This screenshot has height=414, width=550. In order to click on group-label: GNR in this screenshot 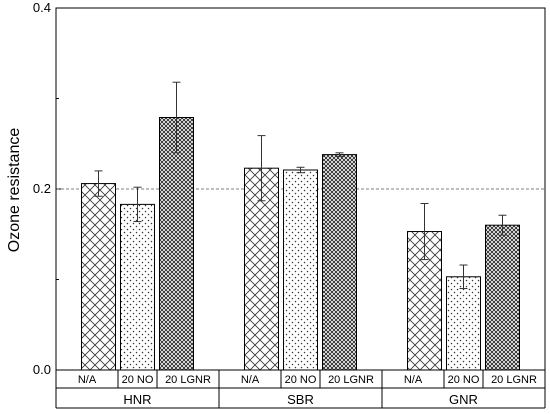, I will do `click(463, 399)`.